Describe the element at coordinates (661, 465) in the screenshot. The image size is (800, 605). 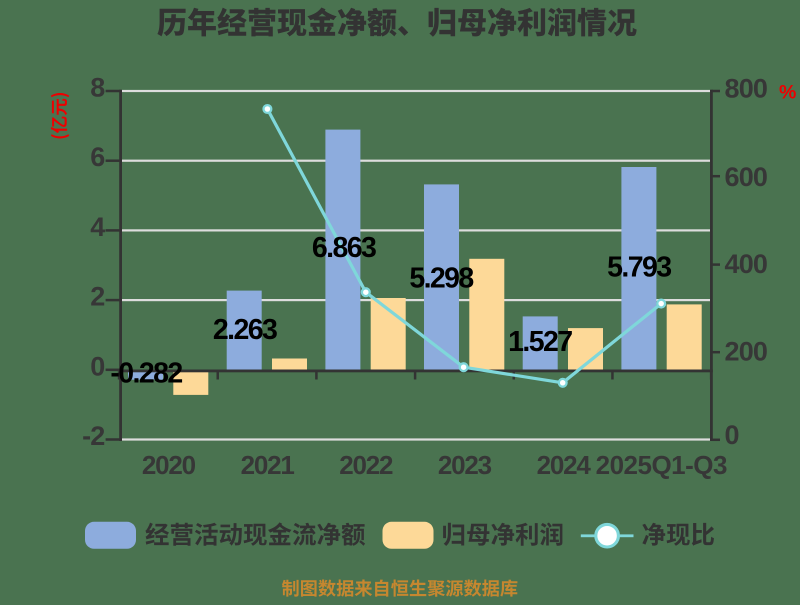
I see `svg-text: 2025Q1-Q3` at that location.